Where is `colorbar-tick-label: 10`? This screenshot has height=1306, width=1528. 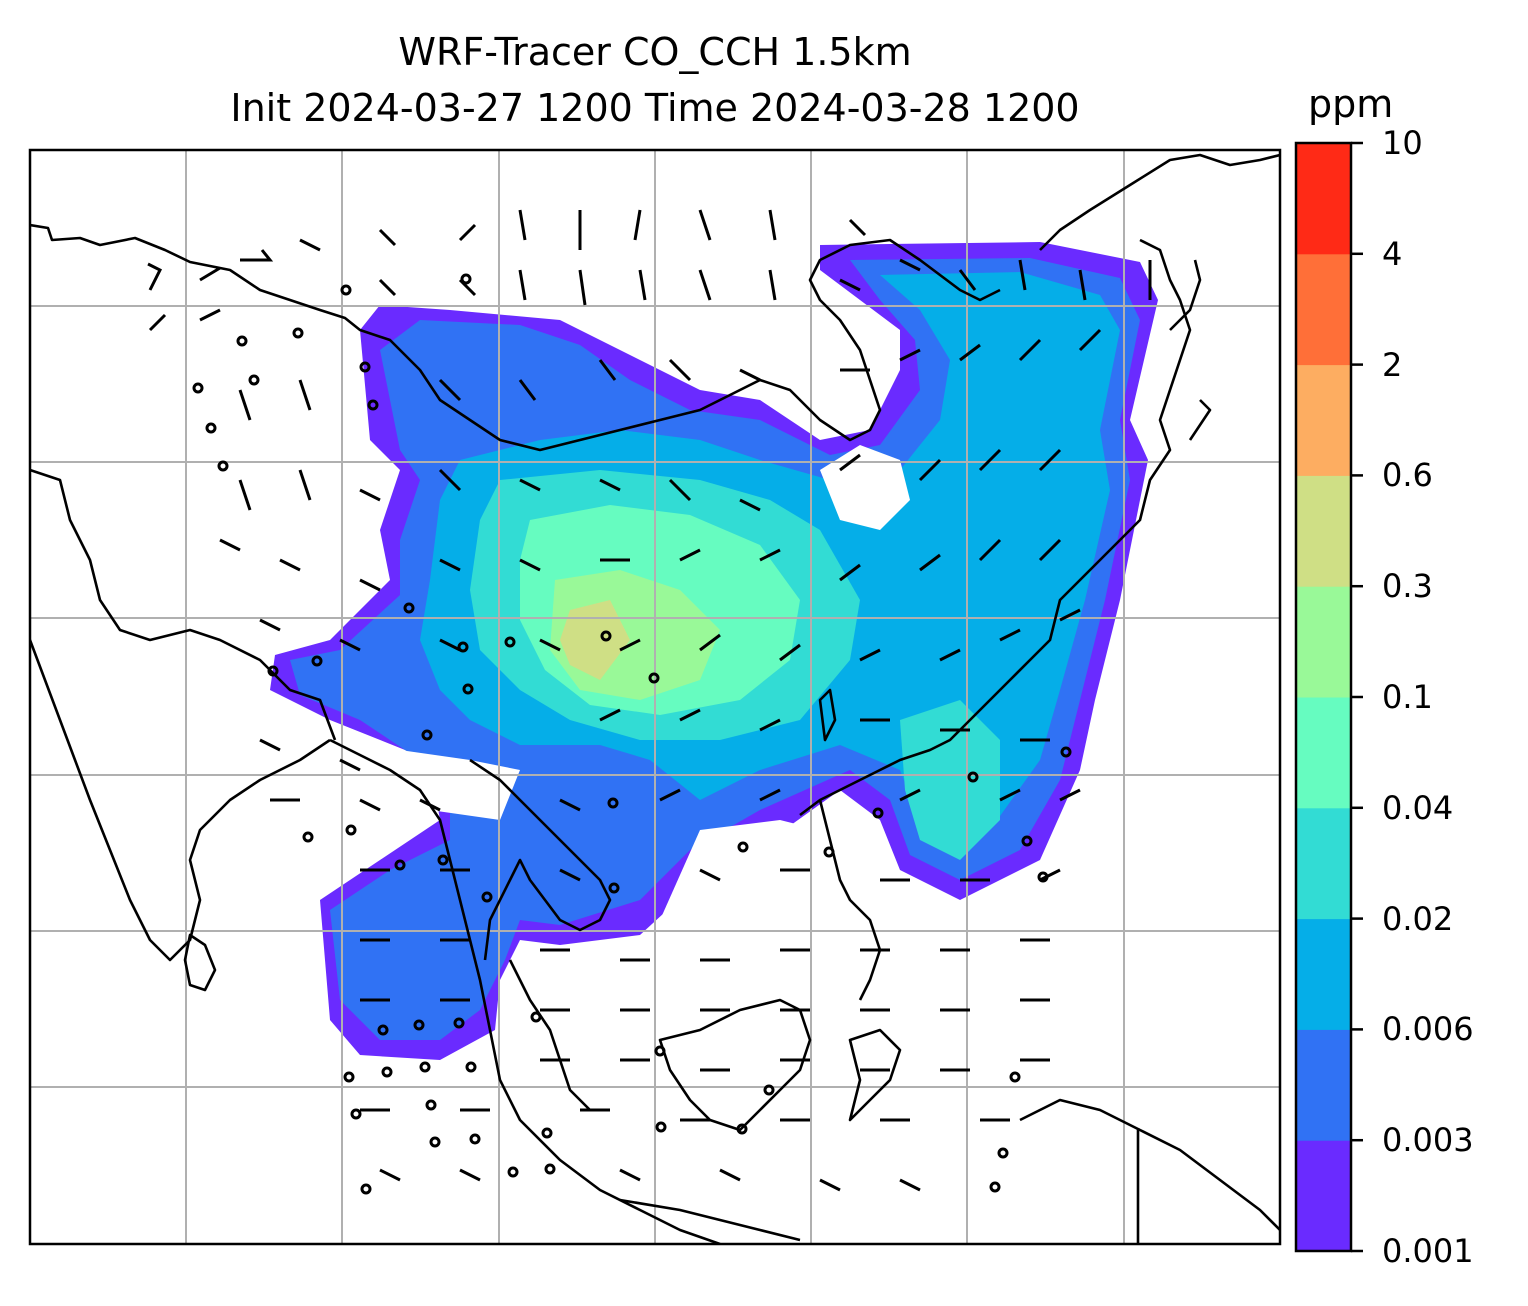
colorbar-tick-label: 10 is located at coordinates (1402, 143).